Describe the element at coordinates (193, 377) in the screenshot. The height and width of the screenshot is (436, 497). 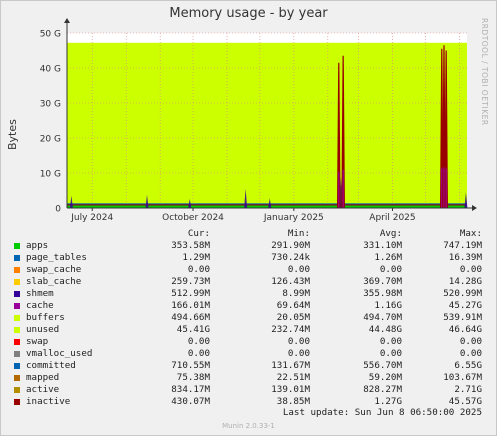
I see `legend-cur: 75.38M` at that location.